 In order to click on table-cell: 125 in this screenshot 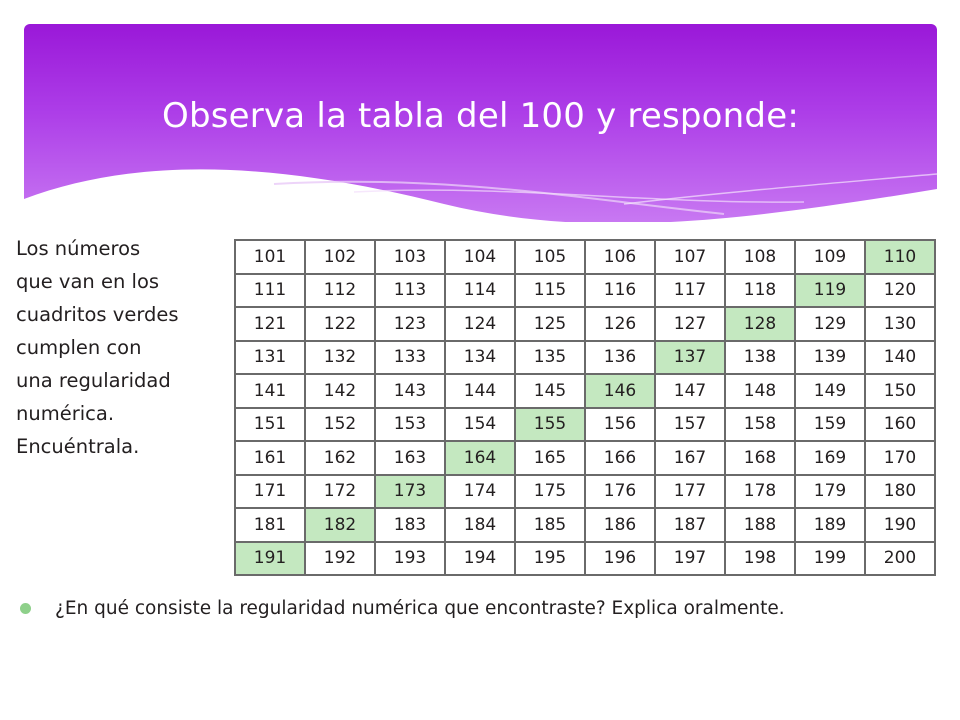, I will do `click(550, 324)`.